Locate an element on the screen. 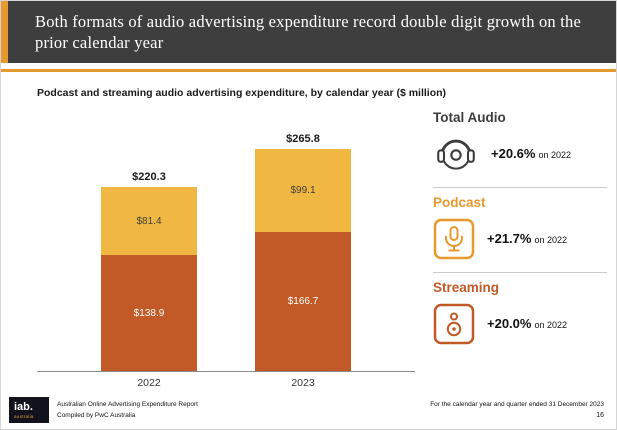 The image size is (617, 430). bar-stack: $99.1 $166.7 is located at coordinates (303, 260).